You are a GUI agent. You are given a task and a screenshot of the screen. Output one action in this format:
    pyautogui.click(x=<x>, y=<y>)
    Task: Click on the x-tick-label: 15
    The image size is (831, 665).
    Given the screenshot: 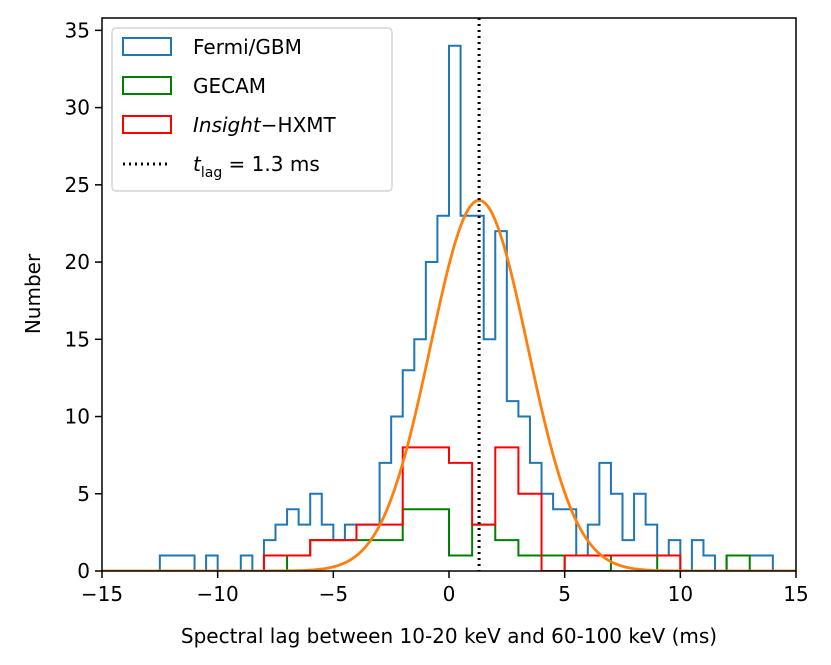 What is the action you would take?
    pyautogui.click(x=795, y=594)
    